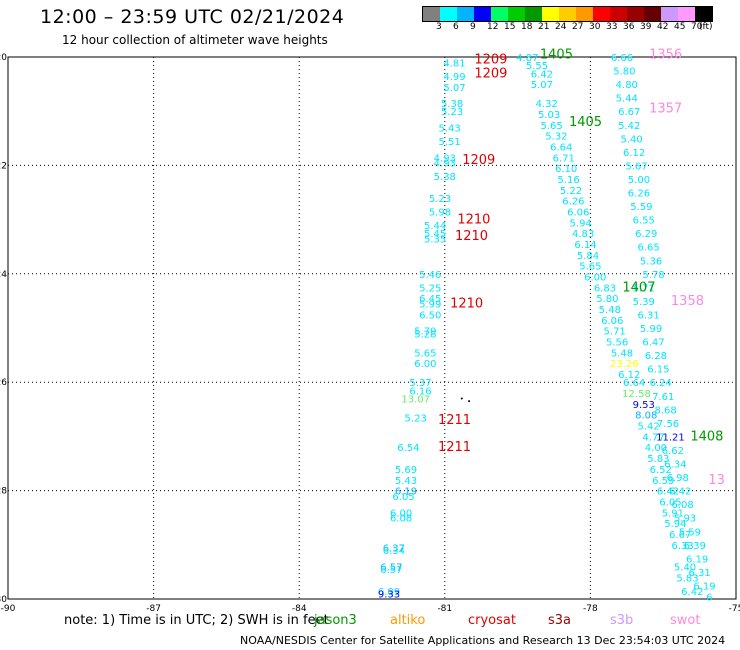  What do you see at coordinates (661, 383) in the screenshot?
I see `wave-height-label: 6.24` at bounding box center [661, 383].